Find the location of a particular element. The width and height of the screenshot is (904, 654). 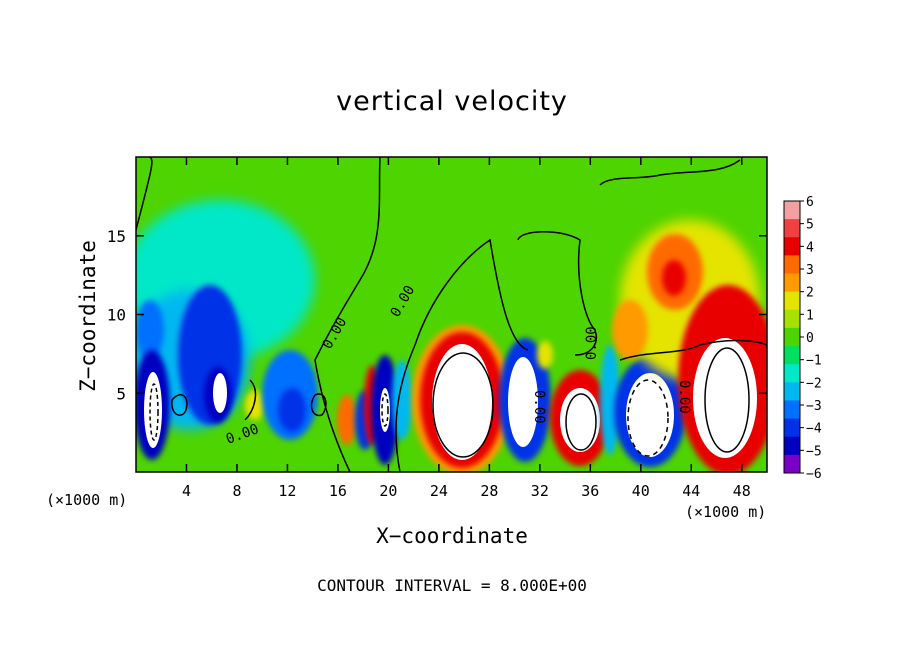

colorbar-tick-label: 4 is located at coordinates (810, 247).